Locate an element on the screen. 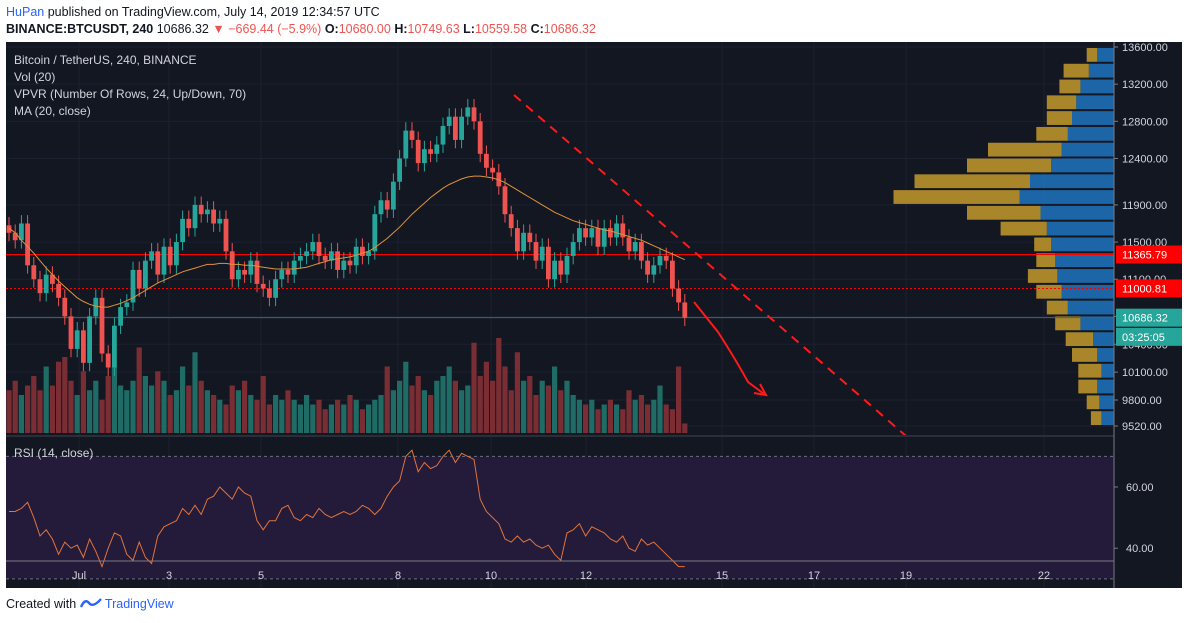 The height and width of the screenshot is (623, 1188). time-axis: Jul 3 5 8 10 12 15 17 19 22 is located at coordinates (560, 571).